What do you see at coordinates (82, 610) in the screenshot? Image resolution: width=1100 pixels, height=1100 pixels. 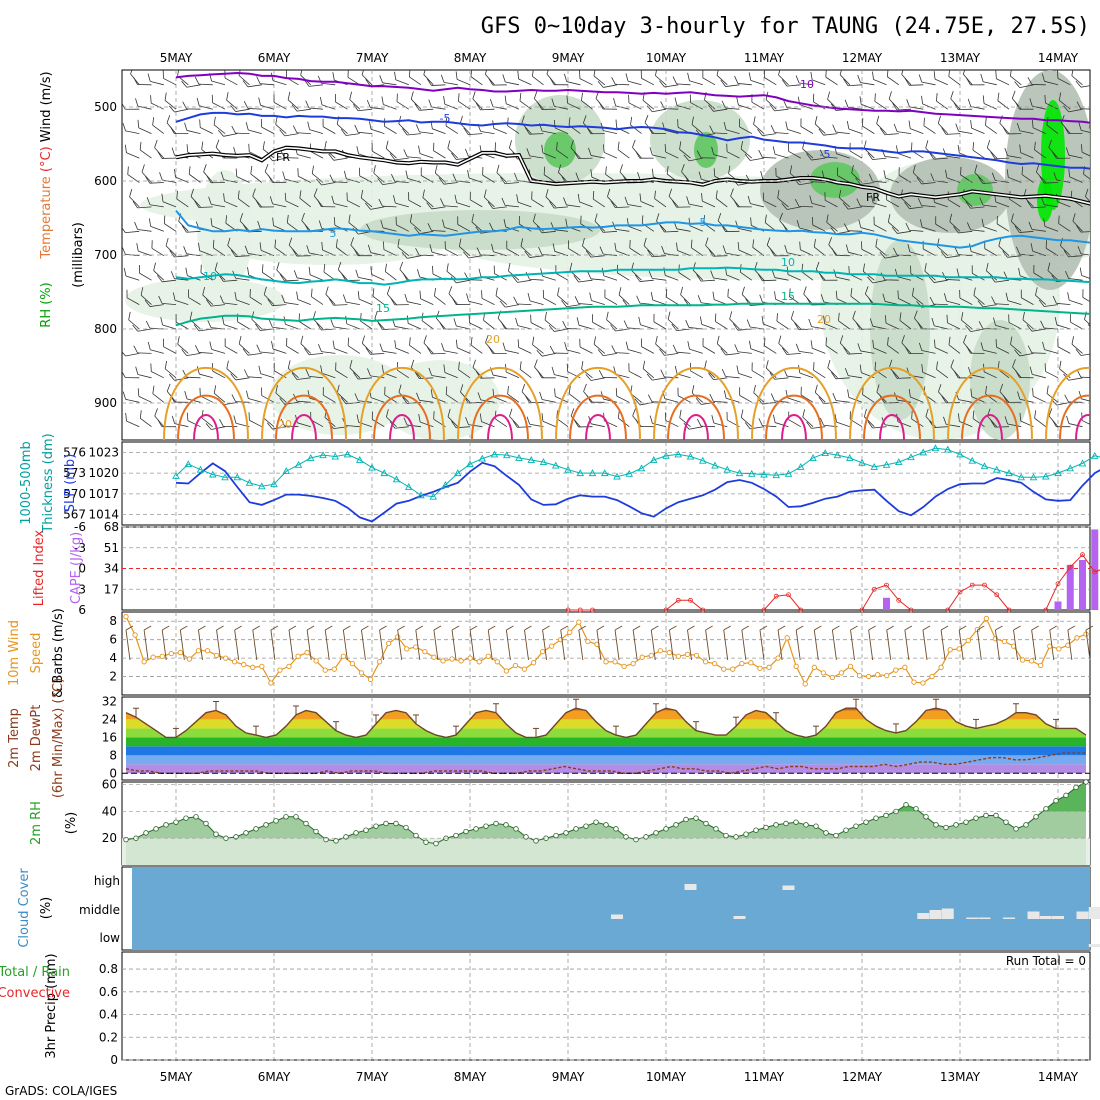 I see `li-tick-label: 6` at bounding box center [82, 610].